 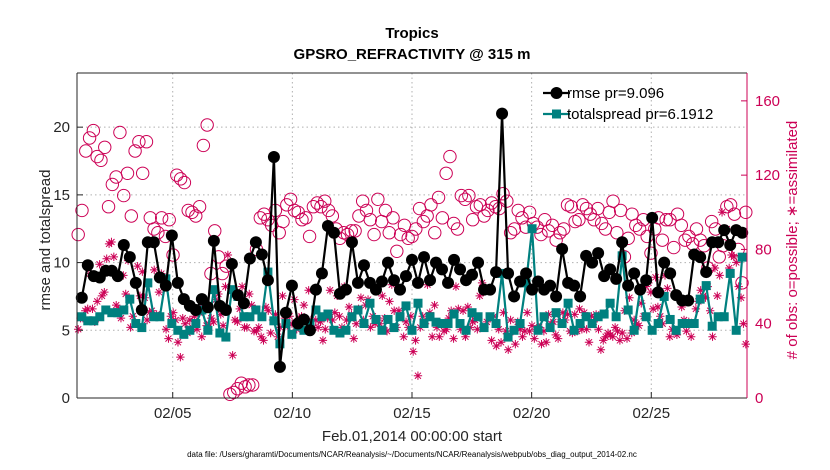 I want to click on y-axis-right-label: # of obs: o=possible; ∗=assimilated, so click(x=792, y=240).